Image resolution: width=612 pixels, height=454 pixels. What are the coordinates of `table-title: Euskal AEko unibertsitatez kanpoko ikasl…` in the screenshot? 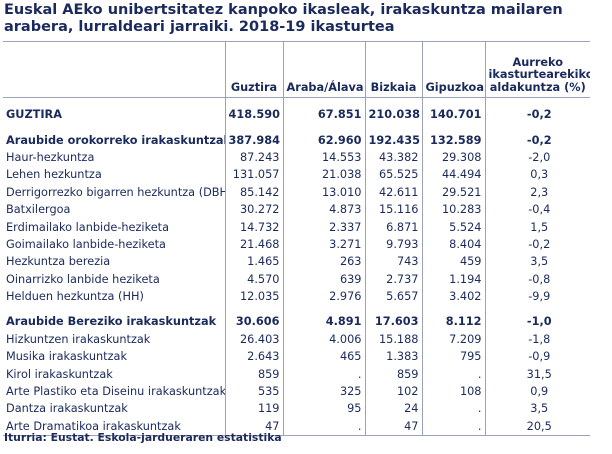 It's located at (283, 18).